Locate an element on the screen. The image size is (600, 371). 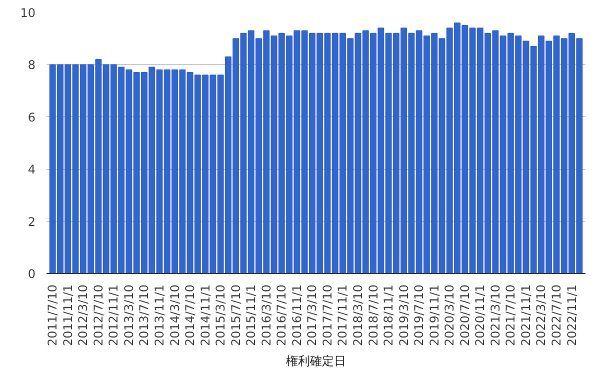
x-tick-label: 2019/11/1 is located at coordinates (434, 315).